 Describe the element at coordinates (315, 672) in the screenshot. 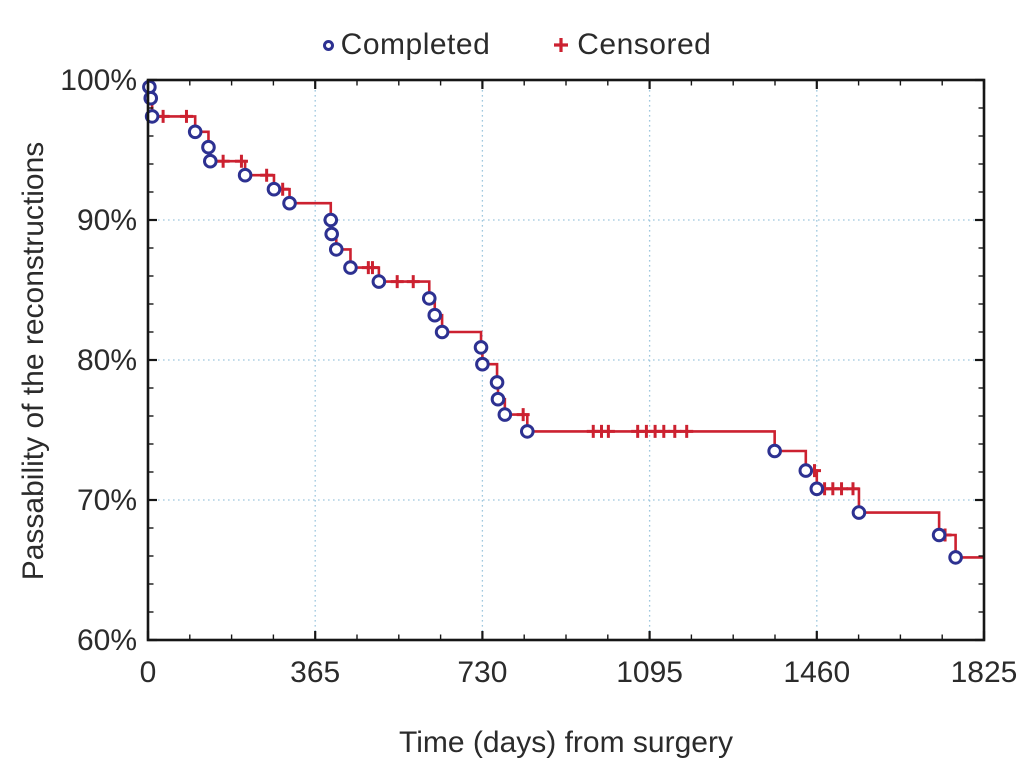

I see `svg-text: 365` at that location.